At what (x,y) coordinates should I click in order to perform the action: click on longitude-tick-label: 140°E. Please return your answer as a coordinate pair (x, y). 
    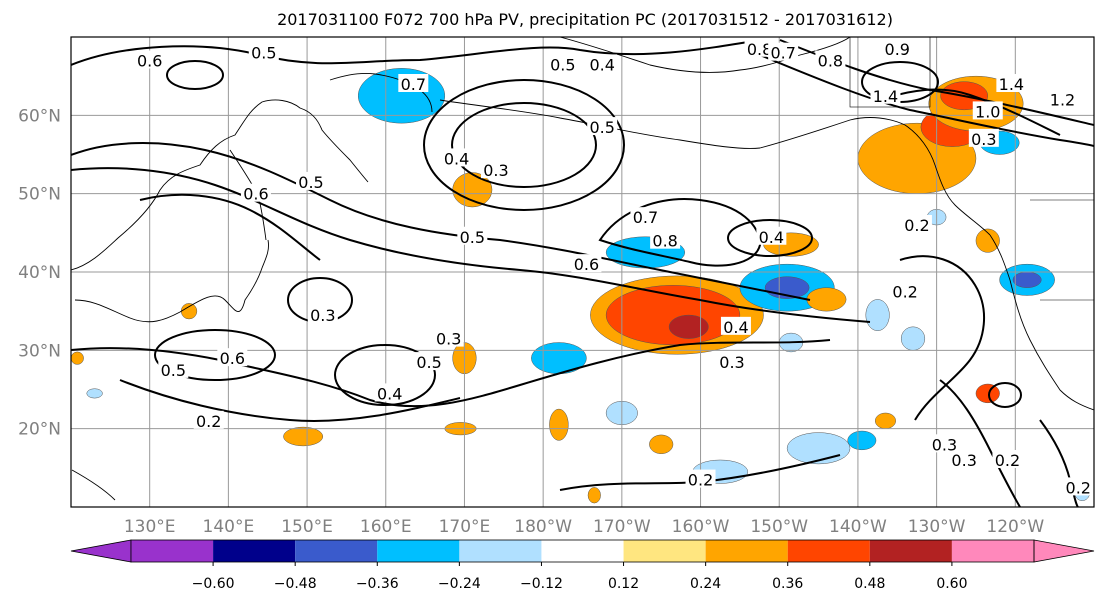
    Looking at the image, I should click on (229, 527).